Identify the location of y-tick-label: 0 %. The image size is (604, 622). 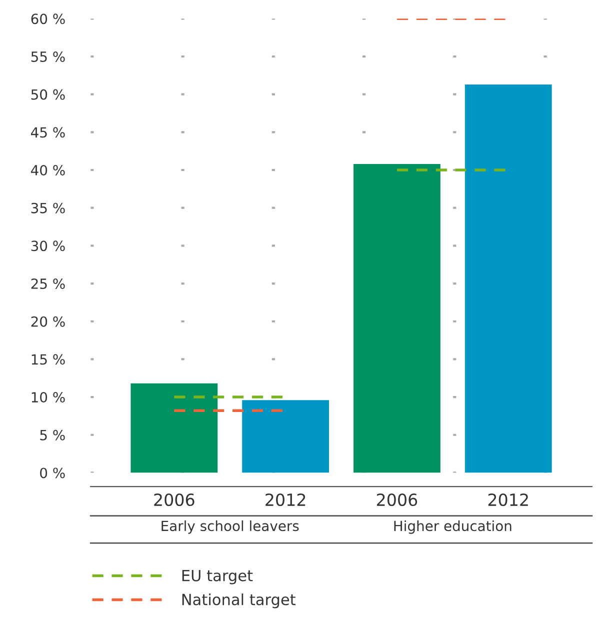
(52, 473).